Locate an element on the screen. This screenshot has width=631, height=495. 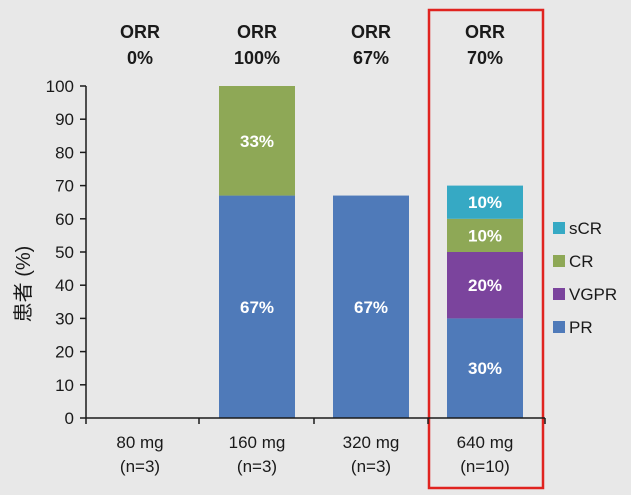
segment-label-cr-1: 33% is located at coordinates (257, 141).